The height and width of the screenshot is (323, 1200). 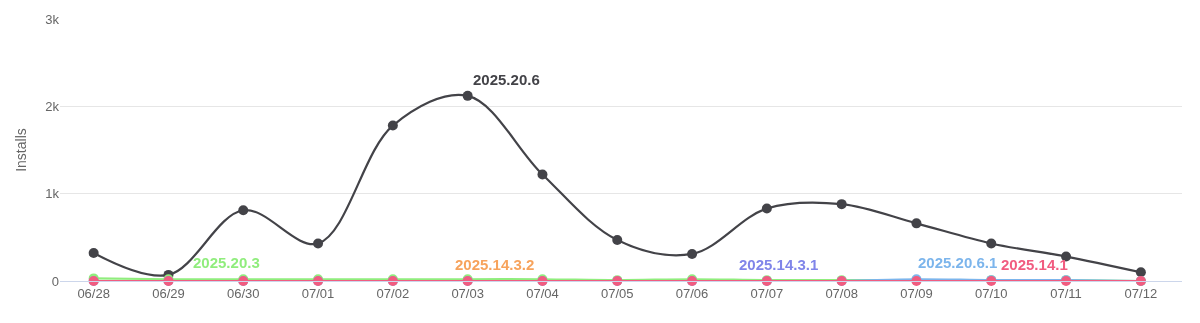 What do you see at coordinates (916, 293) in the screenshot?
I see `x-tick-label: 07/09` at bounding box center [916, 293].